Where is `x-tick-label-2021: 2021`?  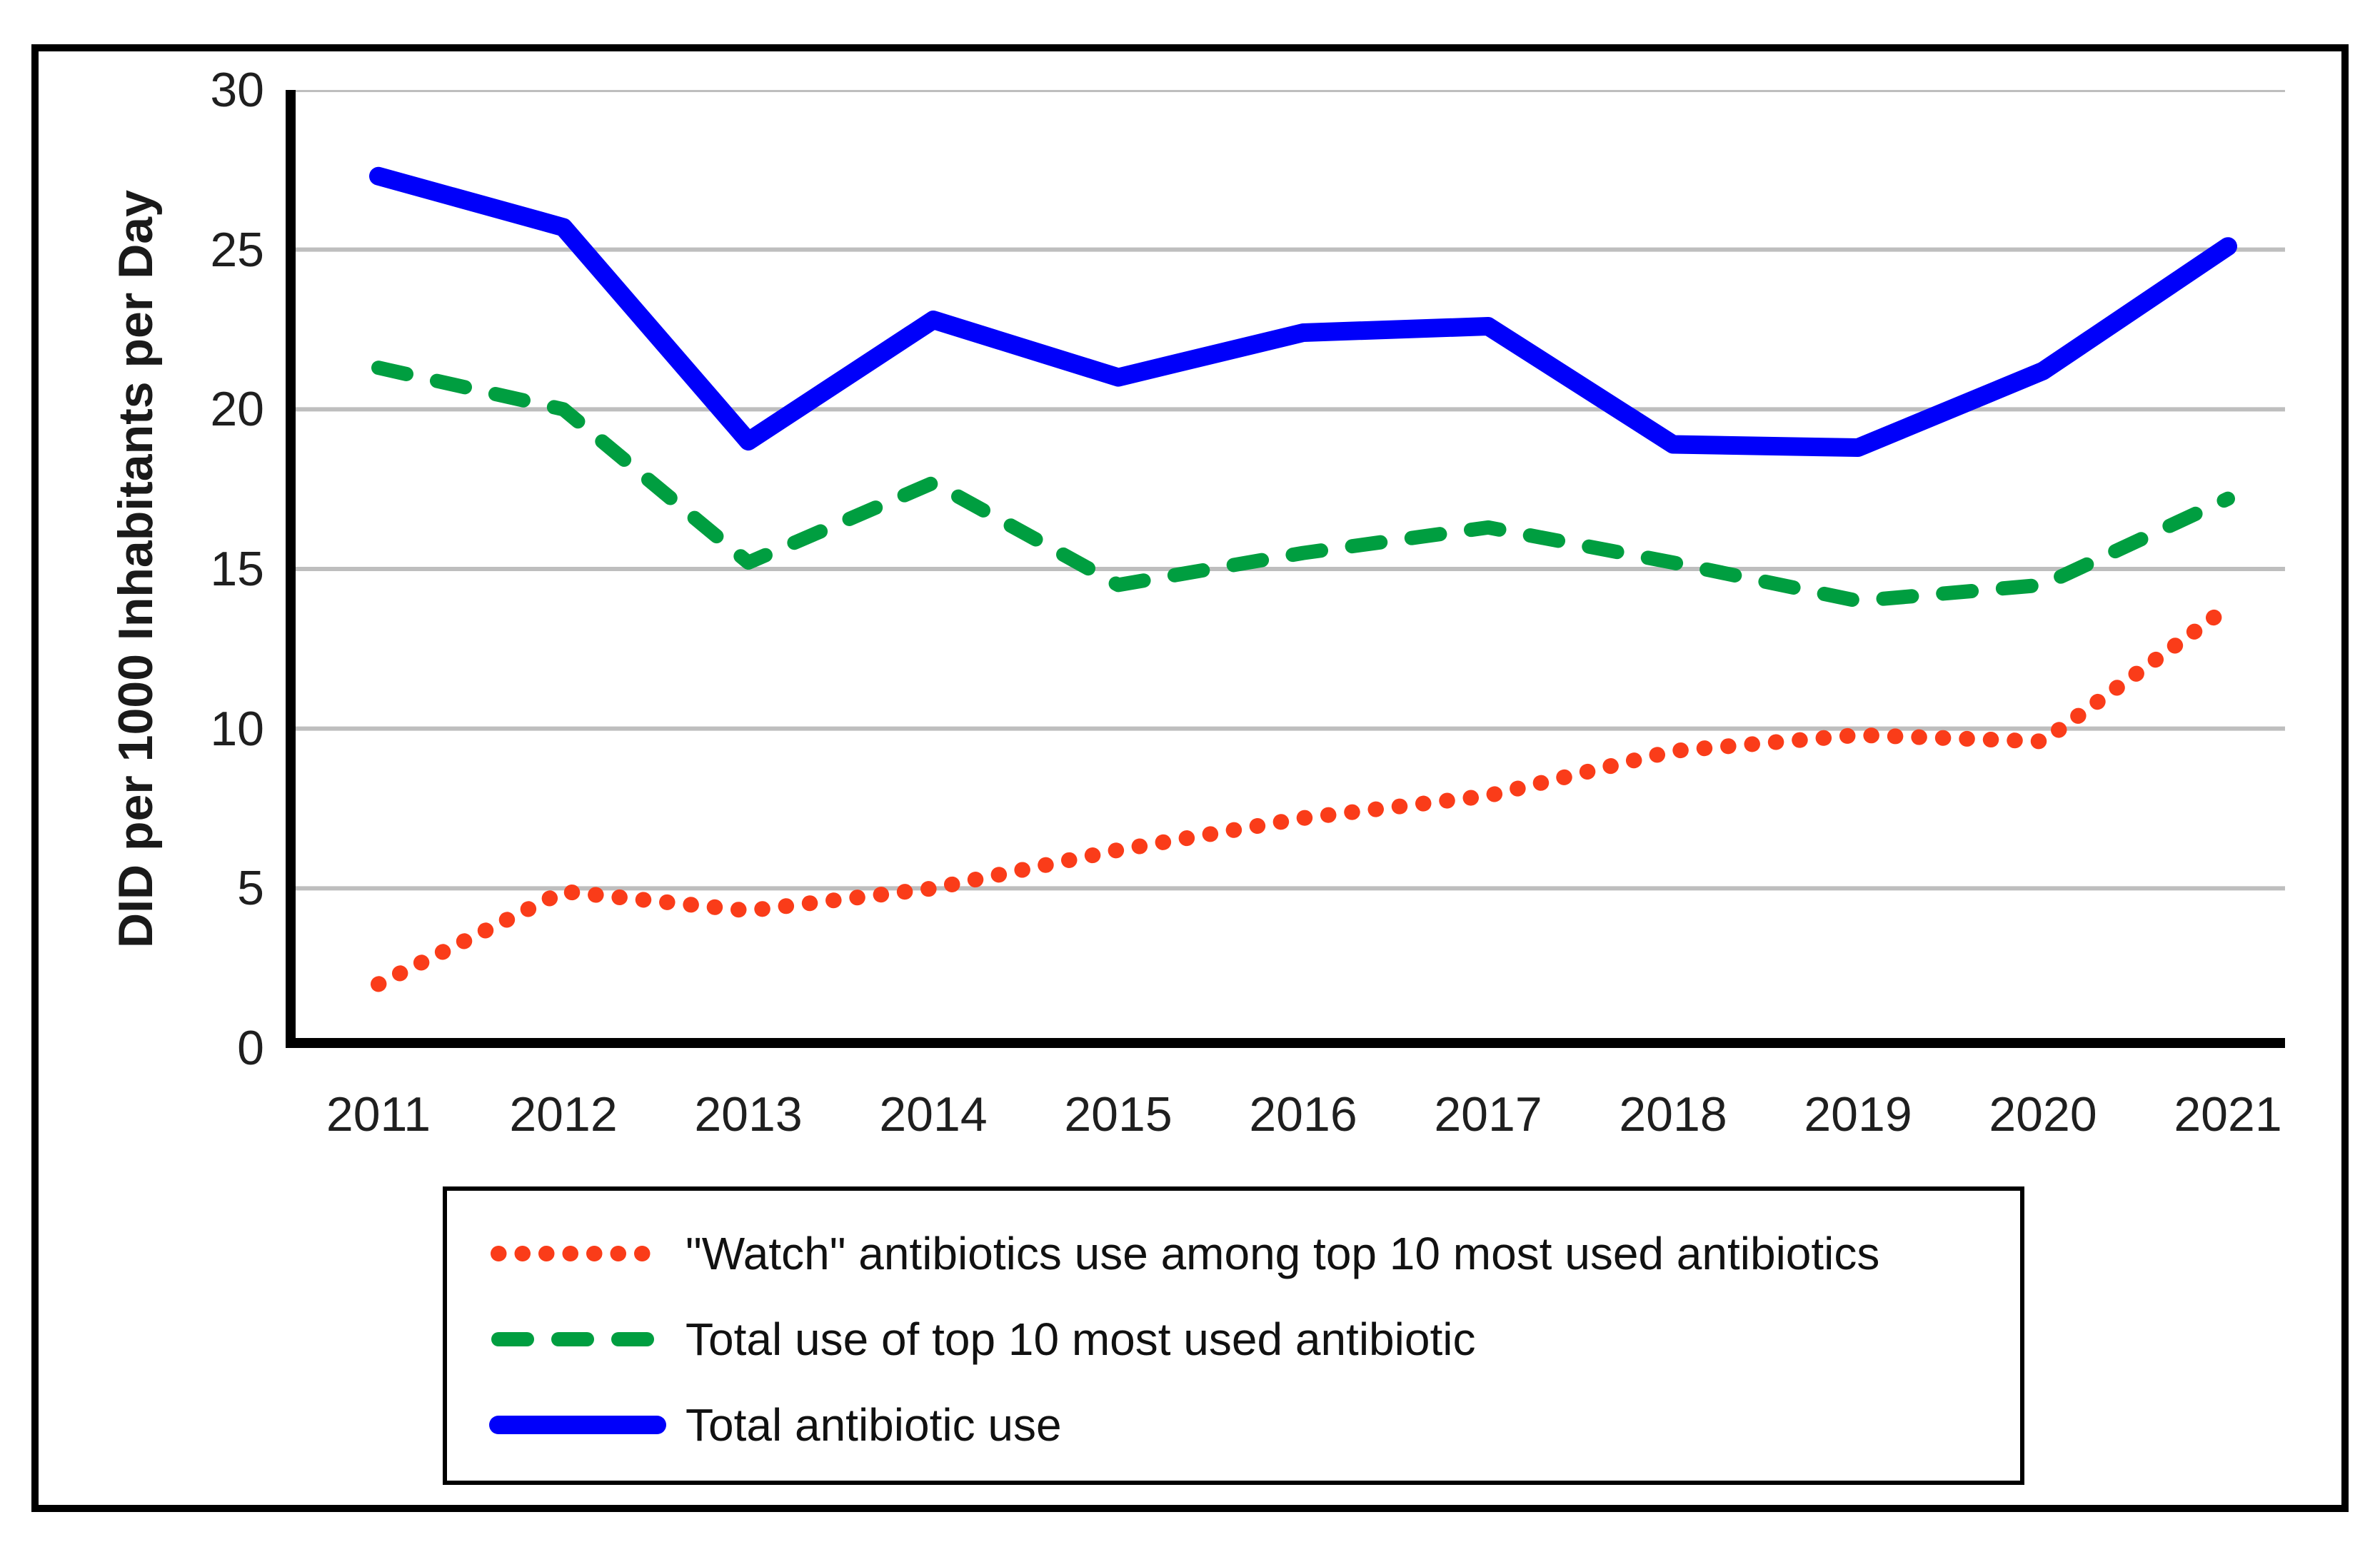 x-tick-label-2021: 2021 is located at coordinates (2228, 1114).